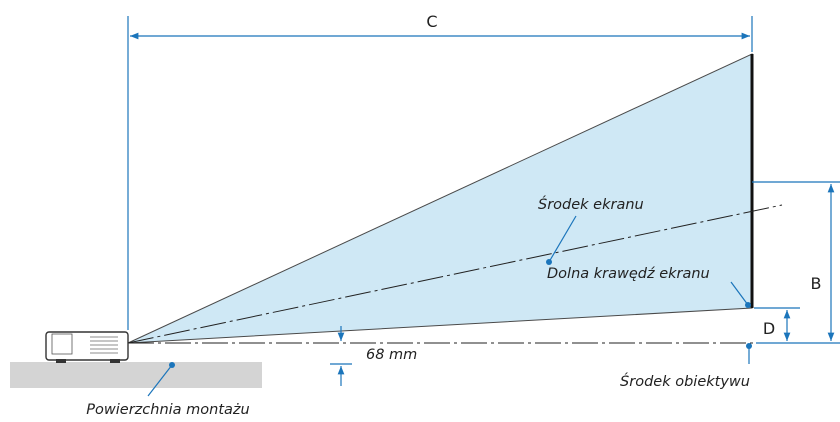  What do you see at coordinates (167, 410) in the screenshot?
I see `mount-surface-label: Powierzchnia montażu` at bounding box center [167, 410].